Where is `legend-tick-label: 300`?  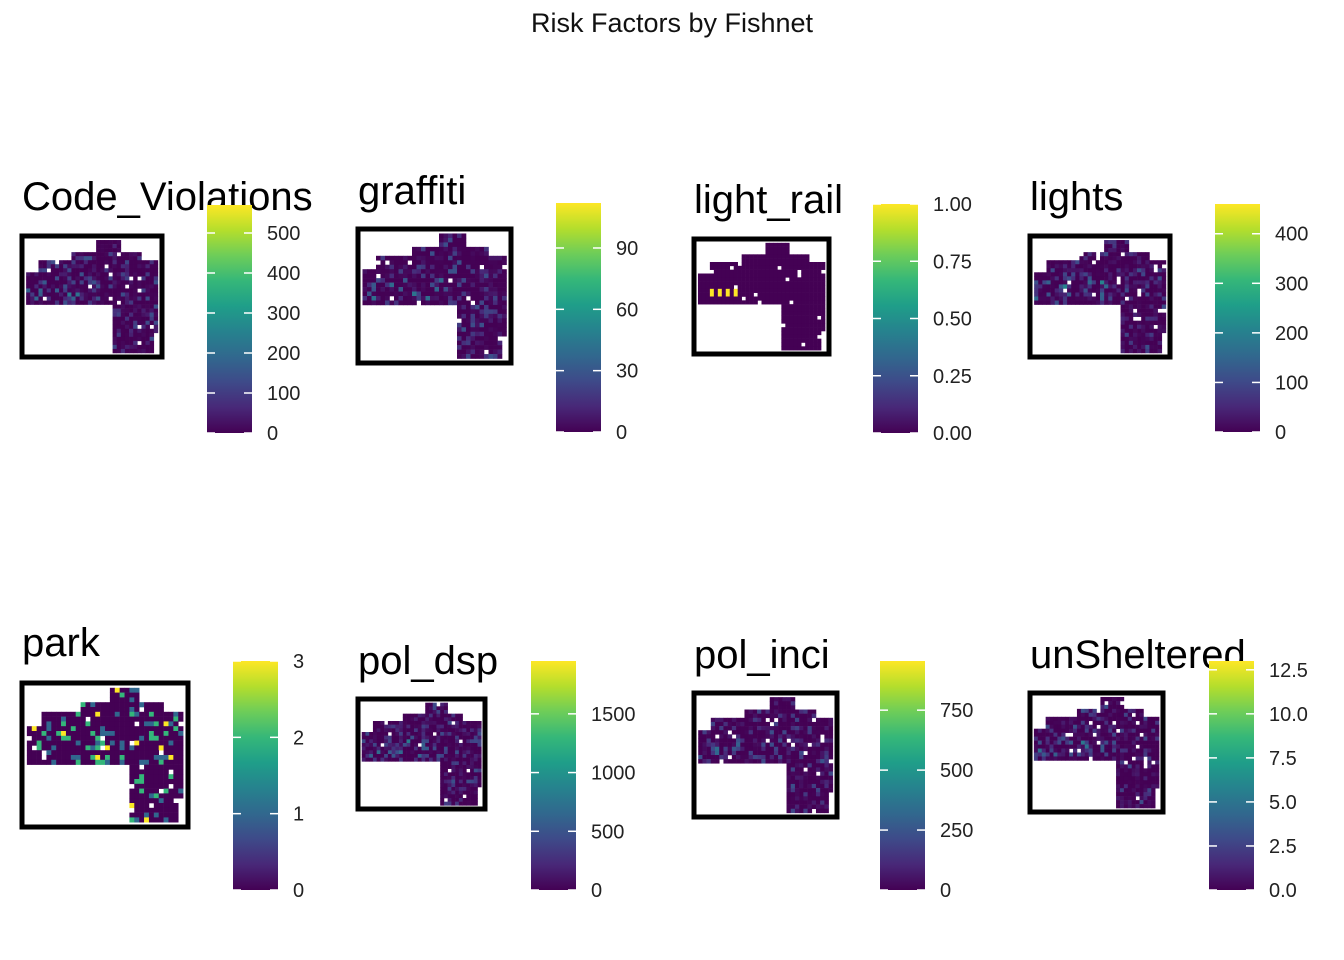
legend-tick-label: 300 is located at coordinates (283, 314).